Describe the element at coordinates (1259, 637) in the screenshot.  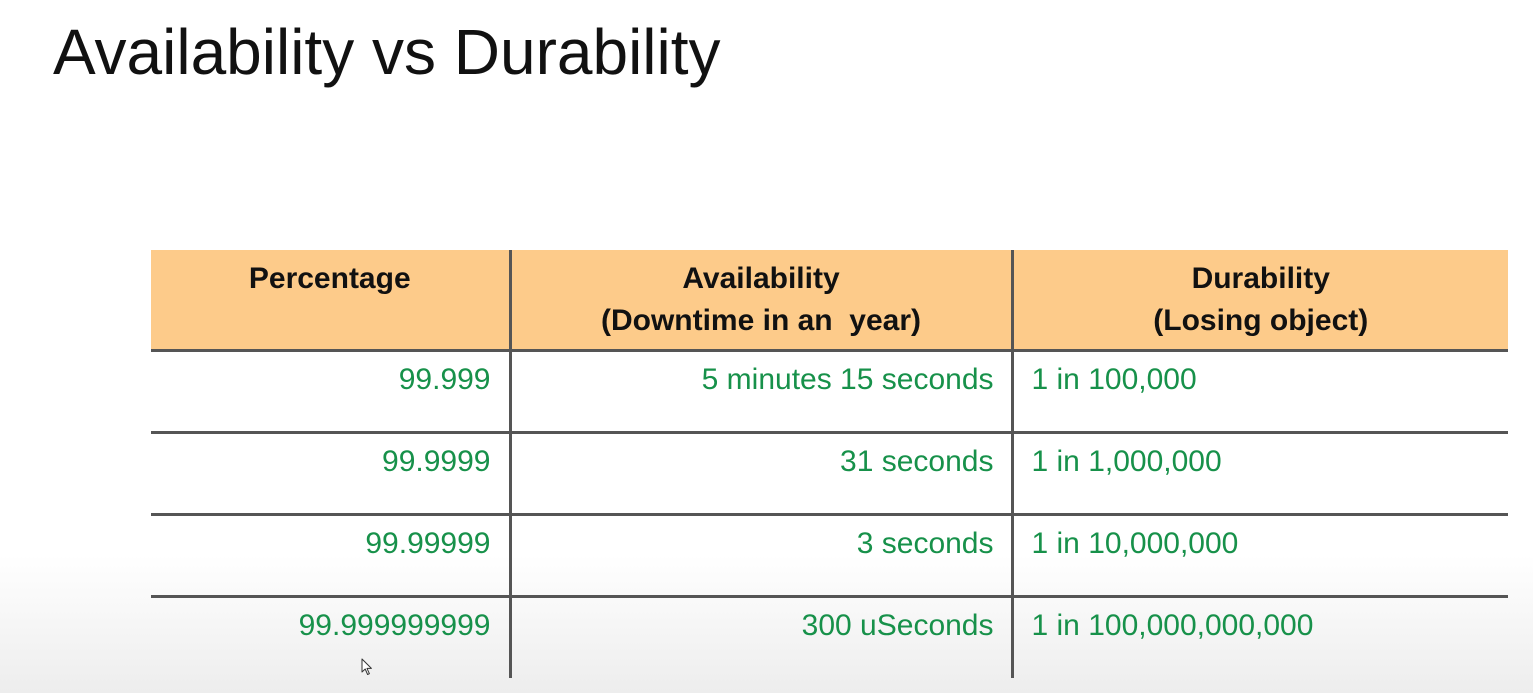
I see `durability-cell: 1 in 100,000,000,000` at that location.